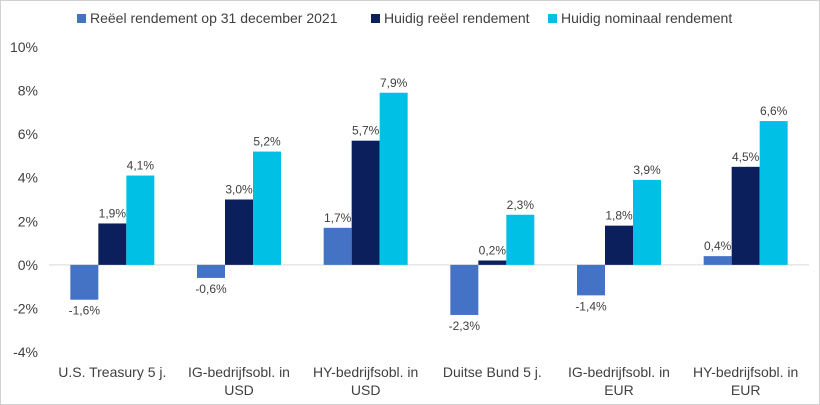 This screenshot has width=820, height=405. I want to click on data-label: 2,3%, so click(521, 205).